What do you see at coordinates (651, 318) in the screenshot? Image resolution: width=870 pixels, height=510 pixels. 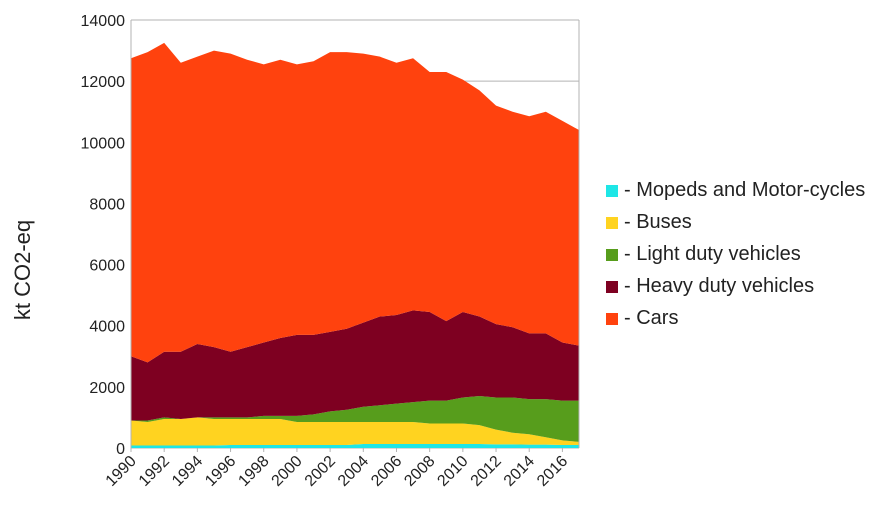 I see `legend-label: - Cars` at bounding box center [651, 318].